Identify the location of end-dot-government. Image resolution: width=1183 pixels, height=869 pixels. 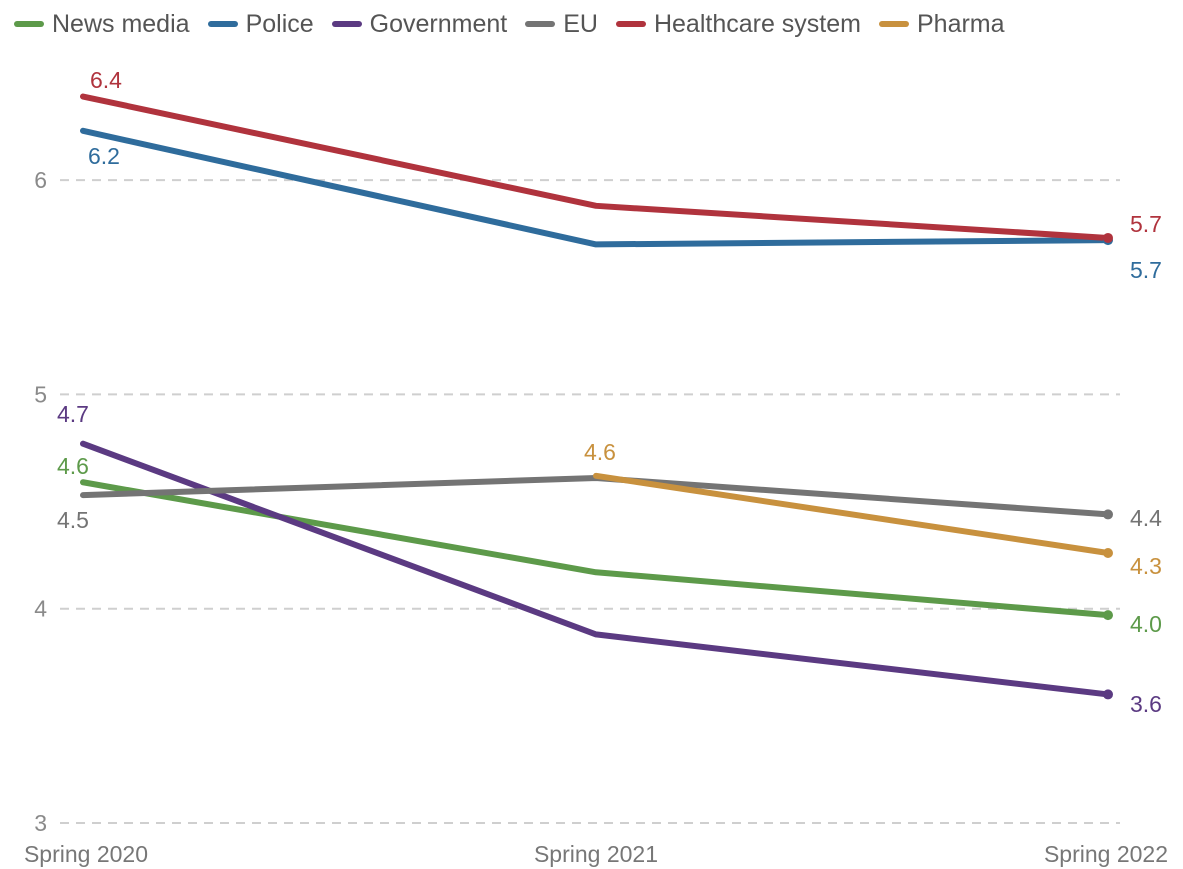
(1108, 694).